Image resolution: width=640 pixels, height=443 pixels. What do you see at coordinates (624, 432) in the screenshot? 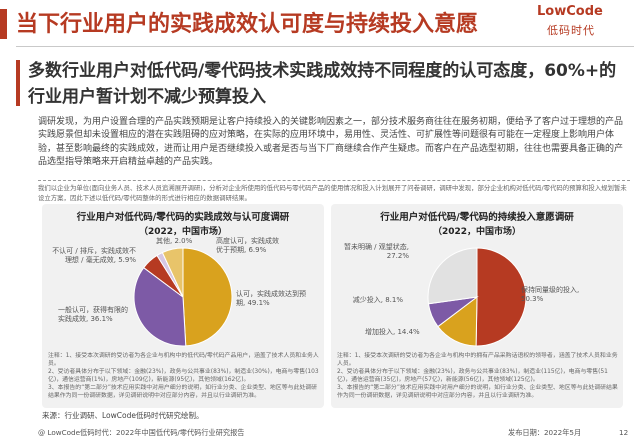
I see `page-number: 12` at bounding box center [624, 432].